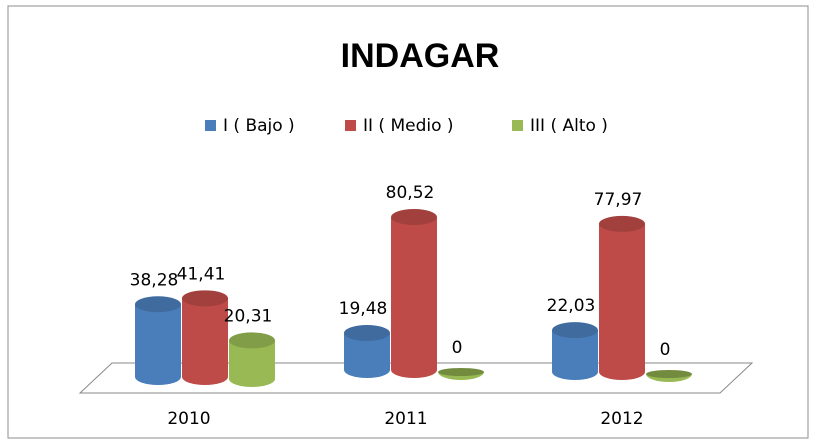  Describe the element at coordinates (363, 309) in the screenshot. I see `data-label: 19,48` at that location.